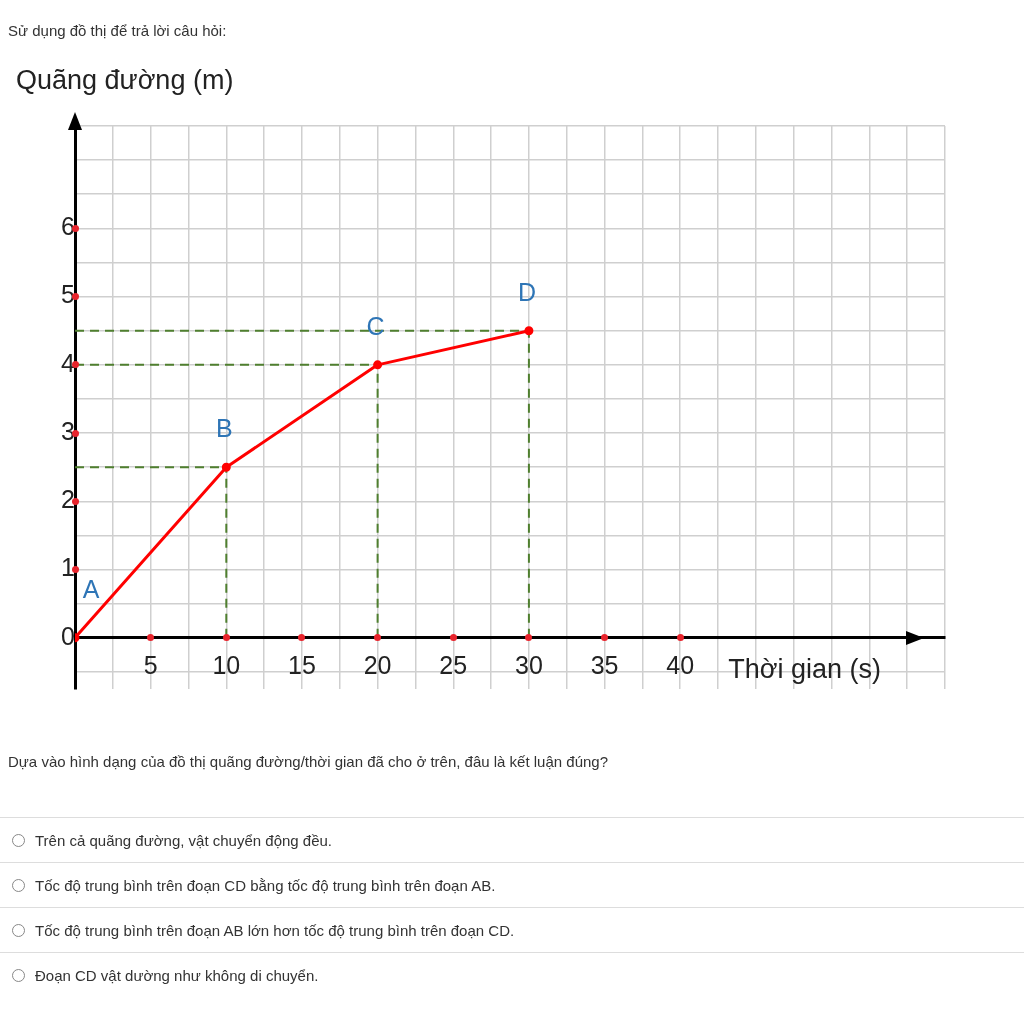  I want to click on x-tick-label: 25, so click(453, 664).